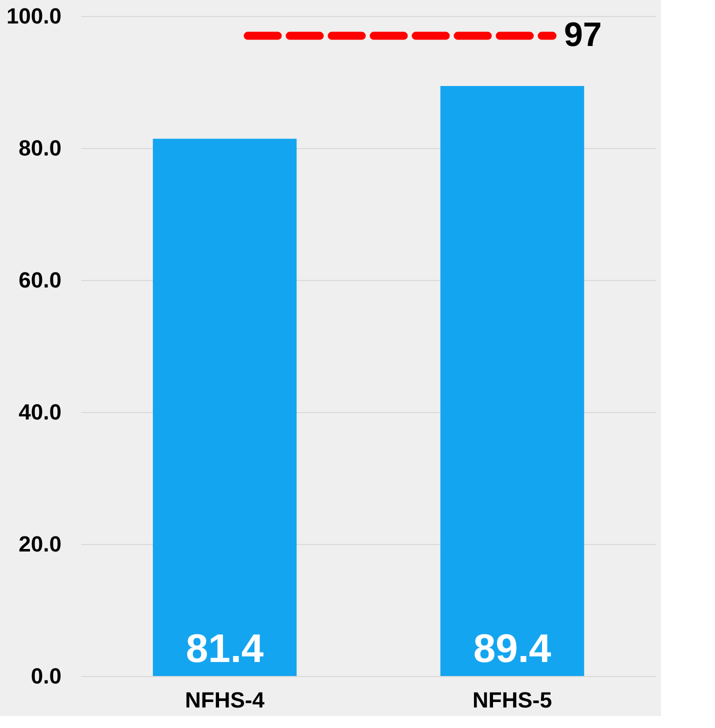 The width and height of the screenshot is (715, 728). Describe the element at coordinates (40, 148) in the screenshot. I see `y-tick-label: 80.0` at that location.